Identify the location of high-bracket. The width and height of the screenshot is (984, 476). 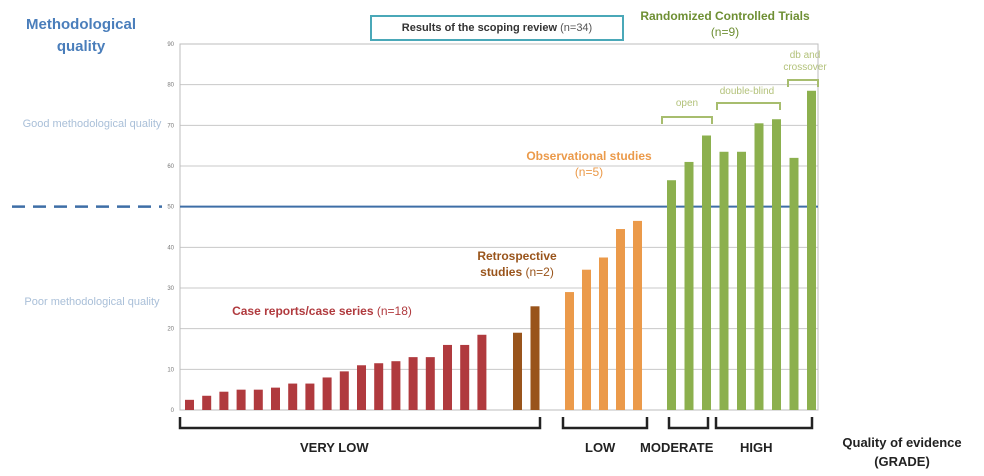
(764, 423).